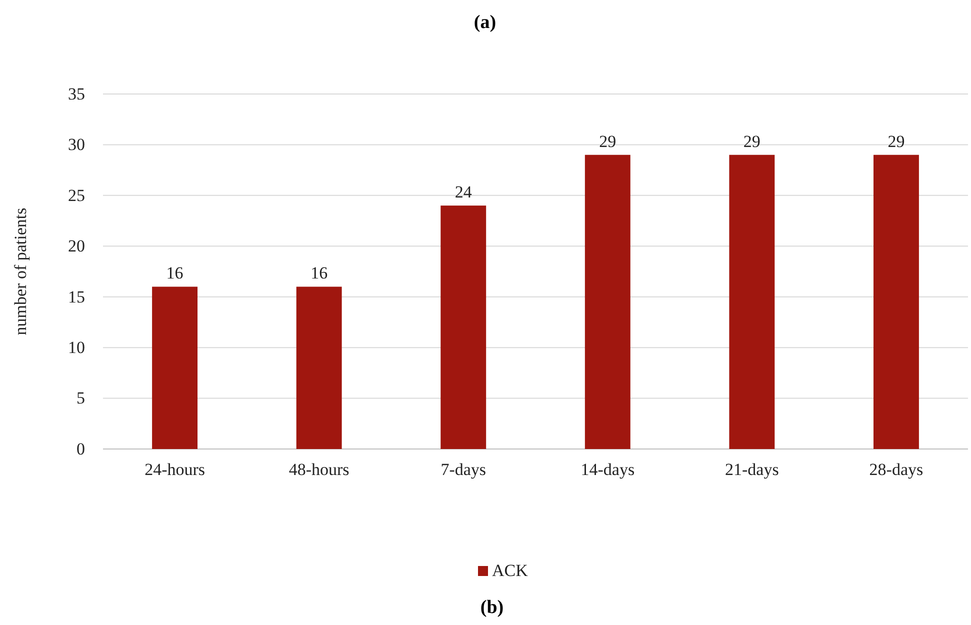 The width and height of the screenshot is (971, 625). I want to click on x-tick-label: 14-days, so click(607, 470).